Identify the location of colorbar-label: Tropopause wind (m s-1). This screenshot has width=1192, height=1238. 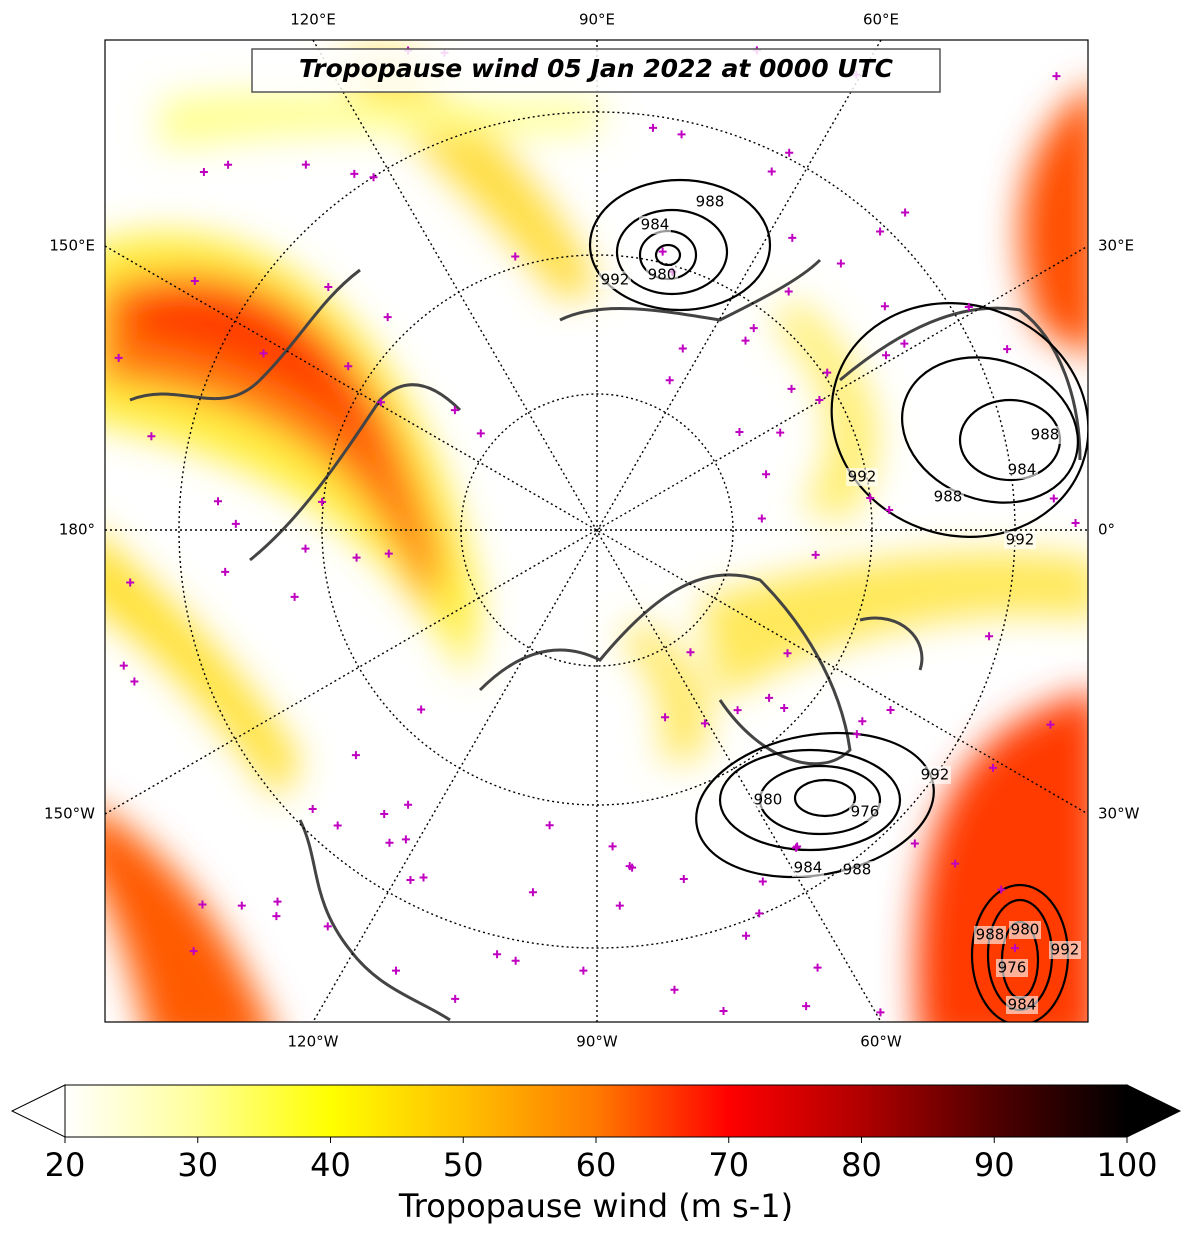
(595, 1206).